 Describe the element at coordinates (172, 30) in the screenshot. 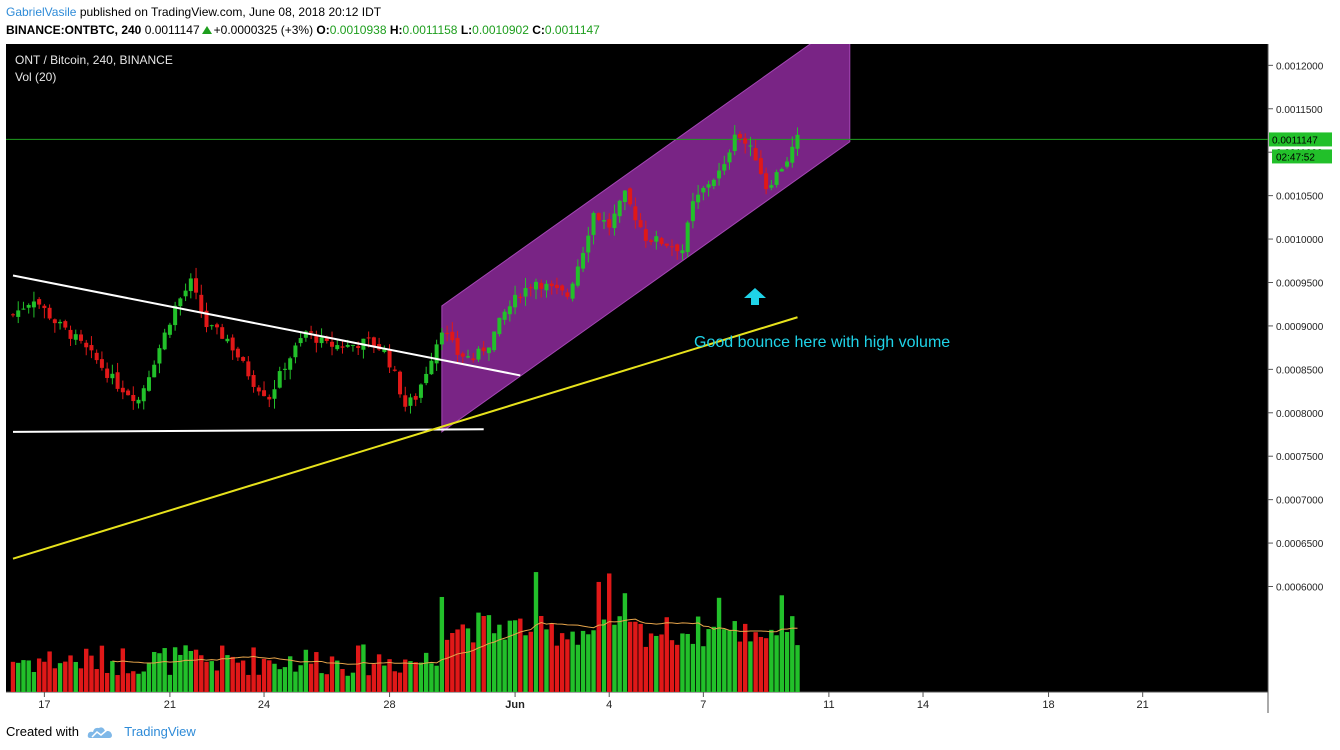

I see `last-price: 0.0011147` at that location.